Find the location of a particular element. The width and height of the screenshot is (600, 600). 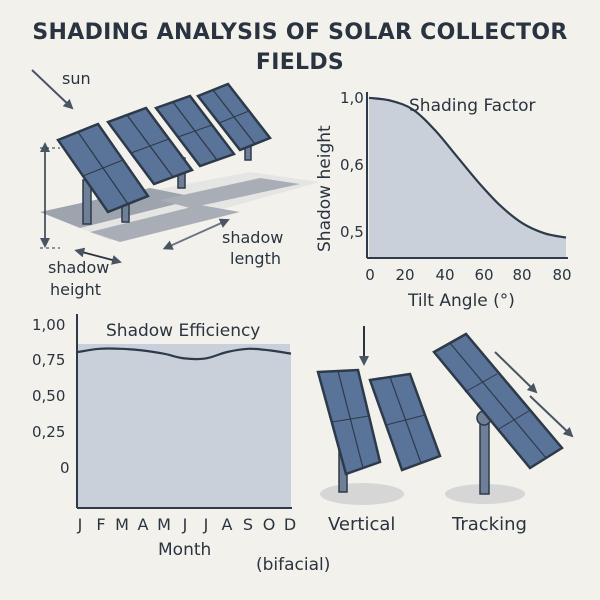

x-tick-label: 0 is located at coordinates (370, 275).